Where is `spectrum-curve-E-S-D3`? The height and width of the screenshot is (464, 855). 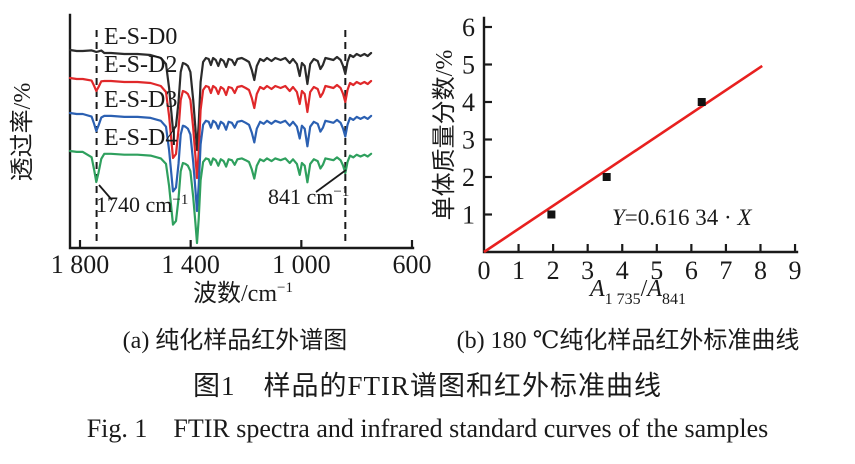 spectrum-curve-E-S-D3 is located at coordinates (220, 162).